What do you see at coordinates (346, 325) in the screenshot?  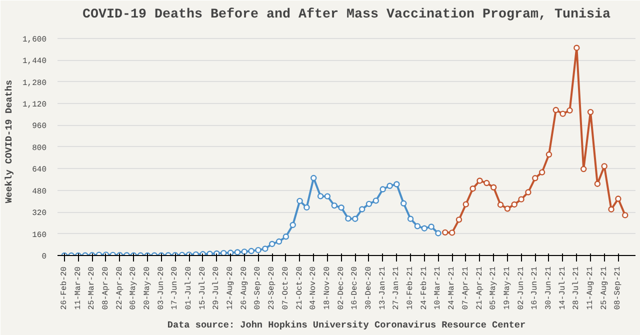 I see `source-note: Data source: John Hopkins University Coronavirus Resource Center` at bounding box center [346, 325].